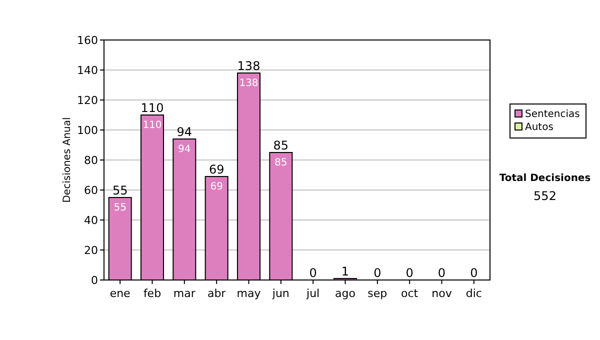 This screenshot has width=600, height=340. Describe the element at coordinates (91, 250) in the screenshot. I see `y-tick-label: 20` at that location.